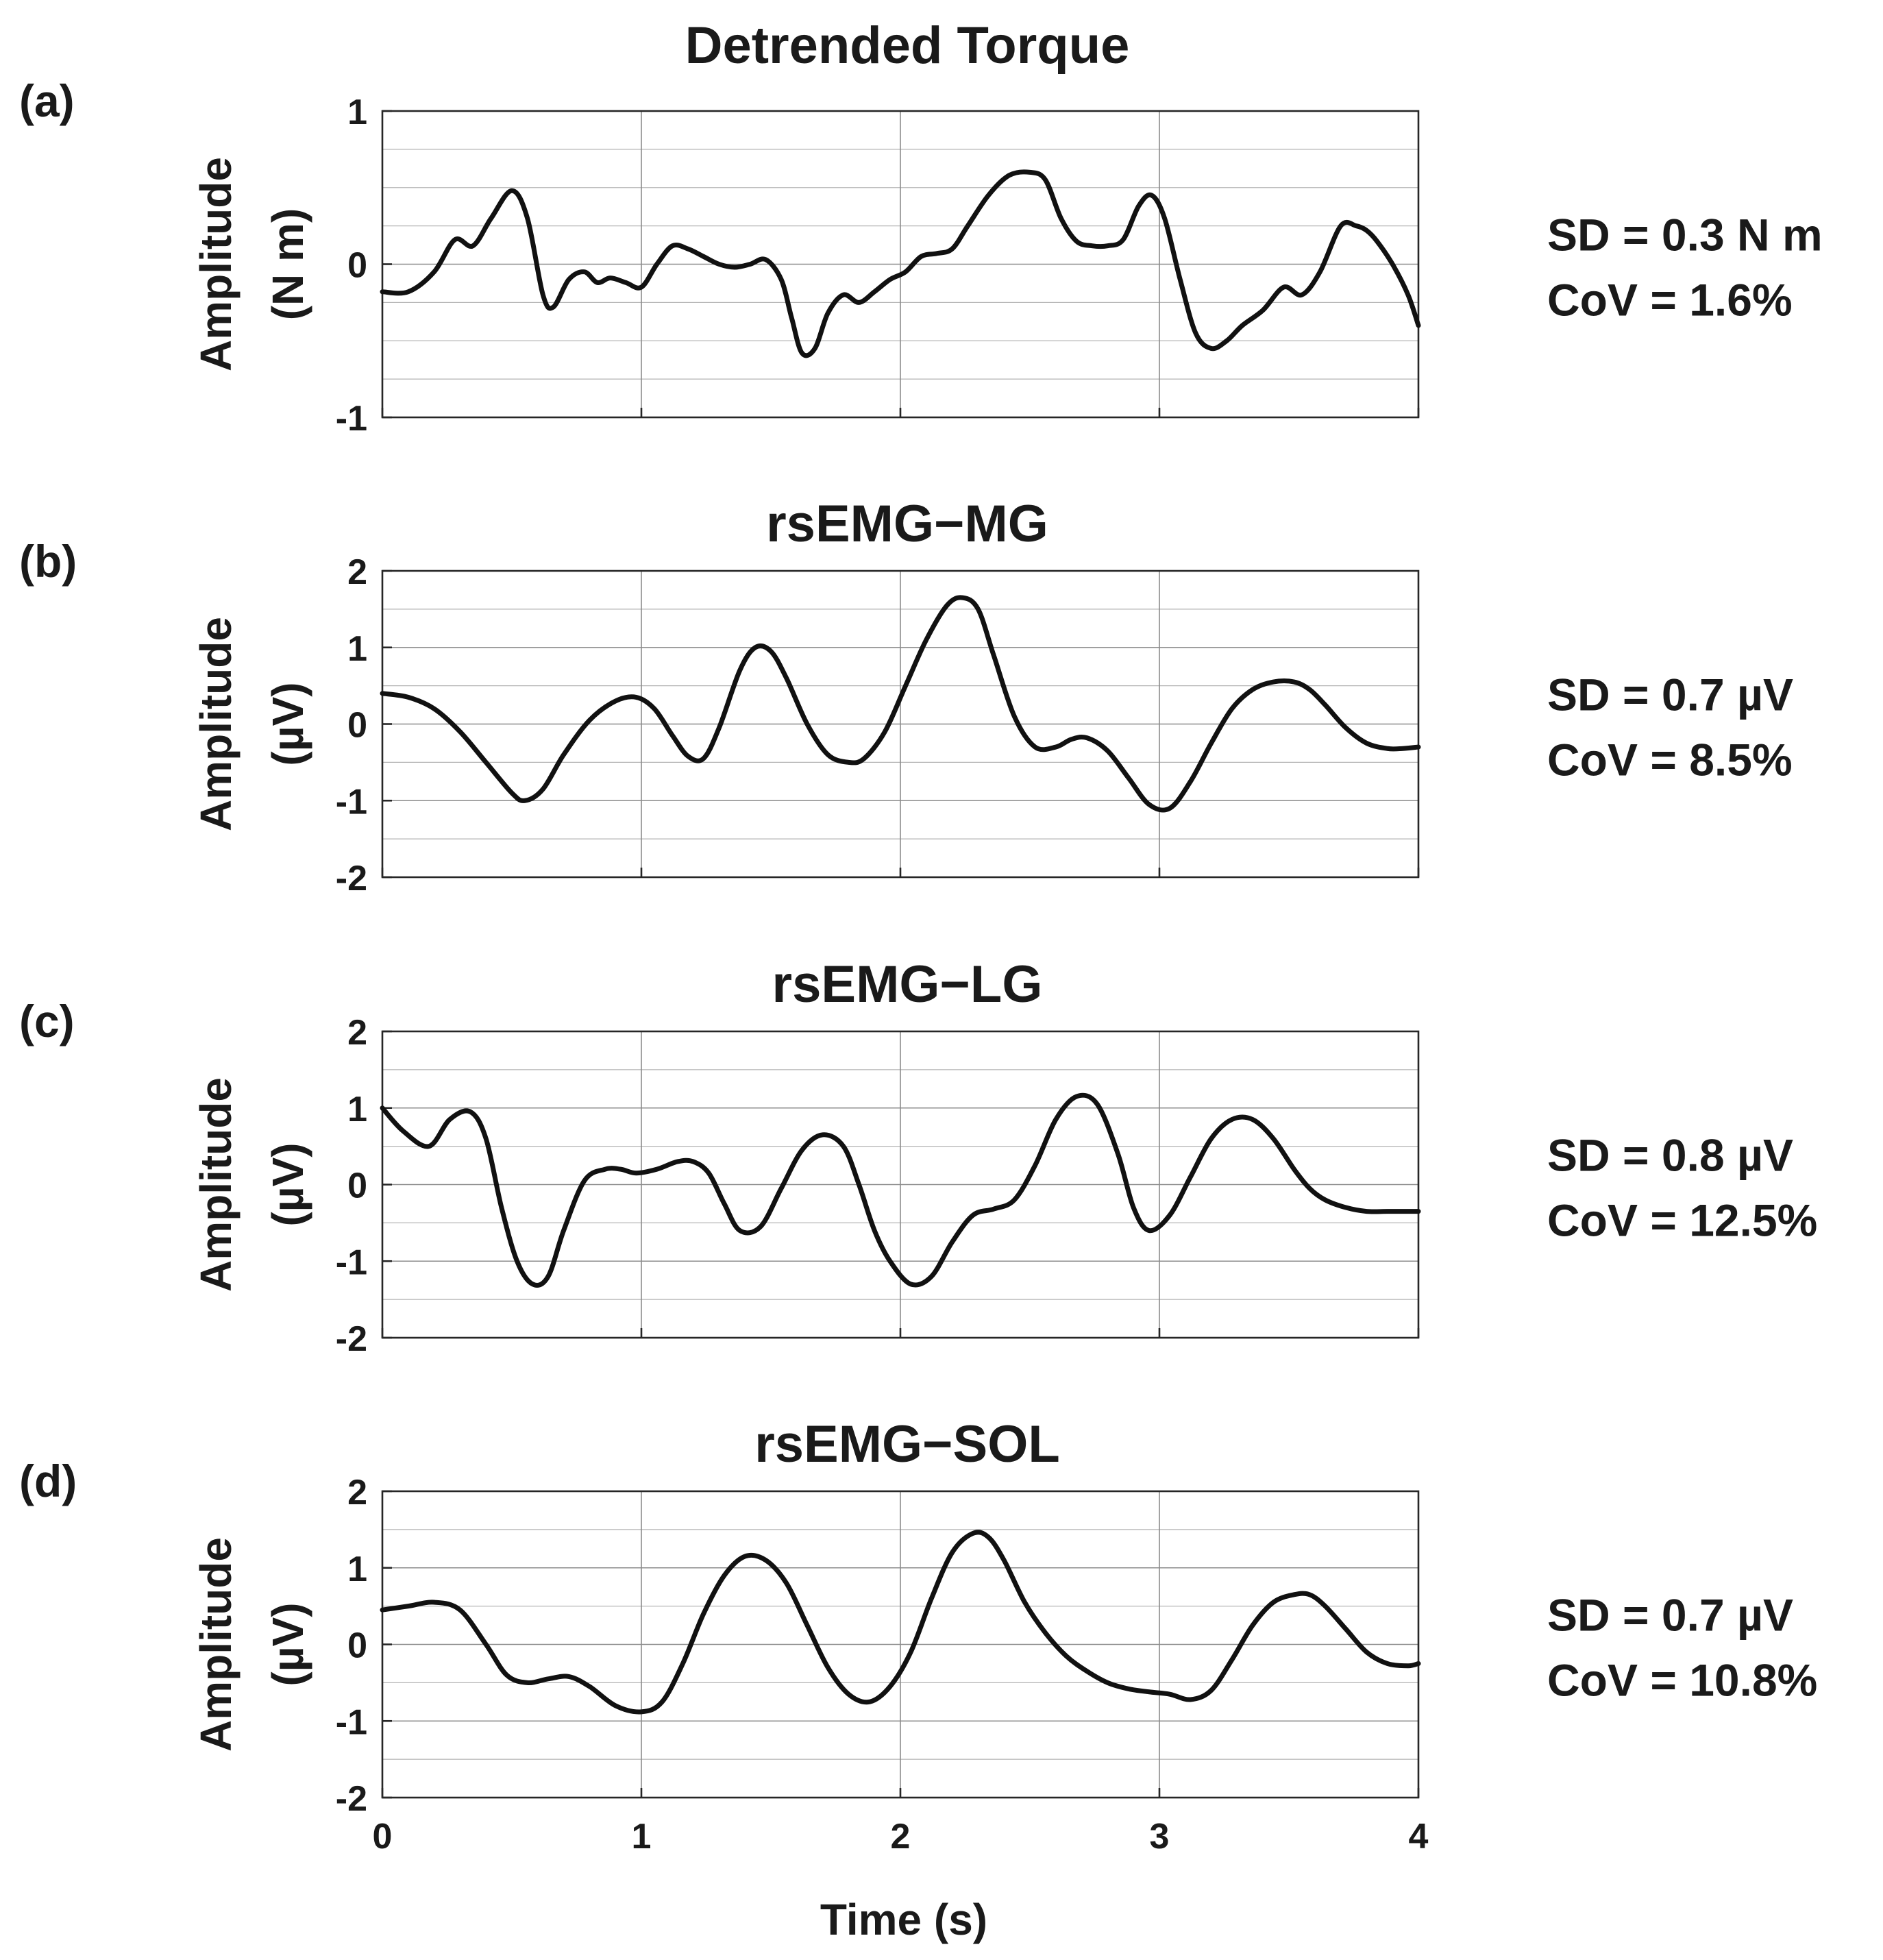 The image size is (1883, 1960). I want to click on sd-annotation: SD = 0.3 N m, so click(1685, 235).